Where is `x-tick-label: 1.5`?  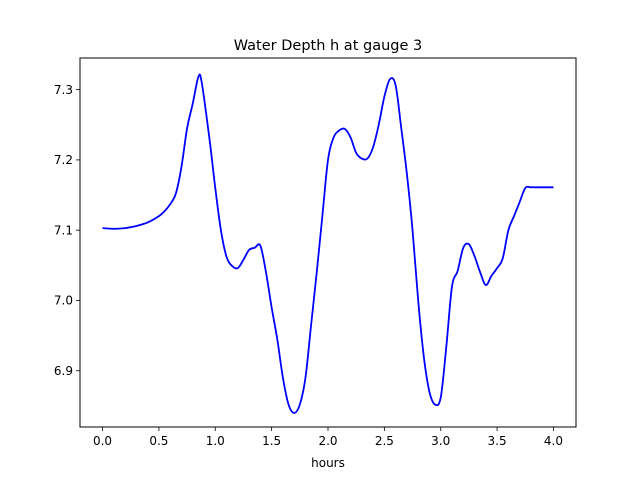 x-tick-label: 1.5 is located at coordinates (271, 441).